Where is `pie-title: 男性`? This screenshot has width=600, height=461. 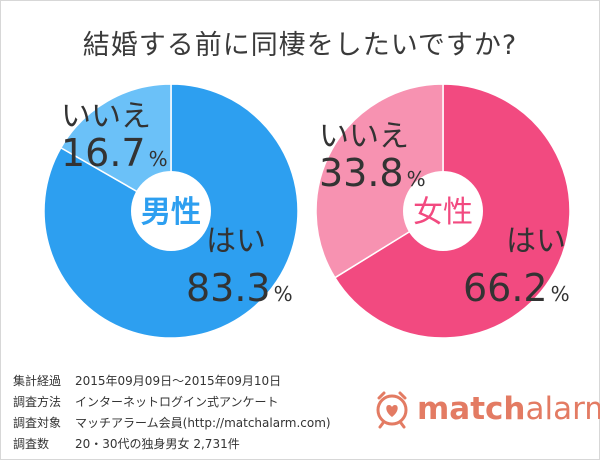 pie-title: 男性 is located at coordinates (171, 212).